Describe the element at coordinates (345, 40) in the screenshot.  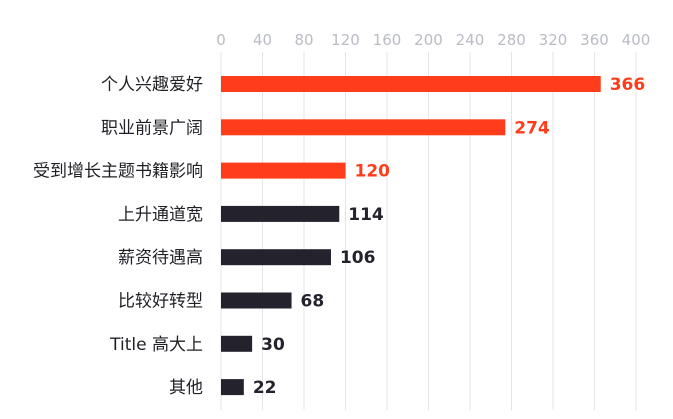
I see `x-tick-label: 120` at that location.